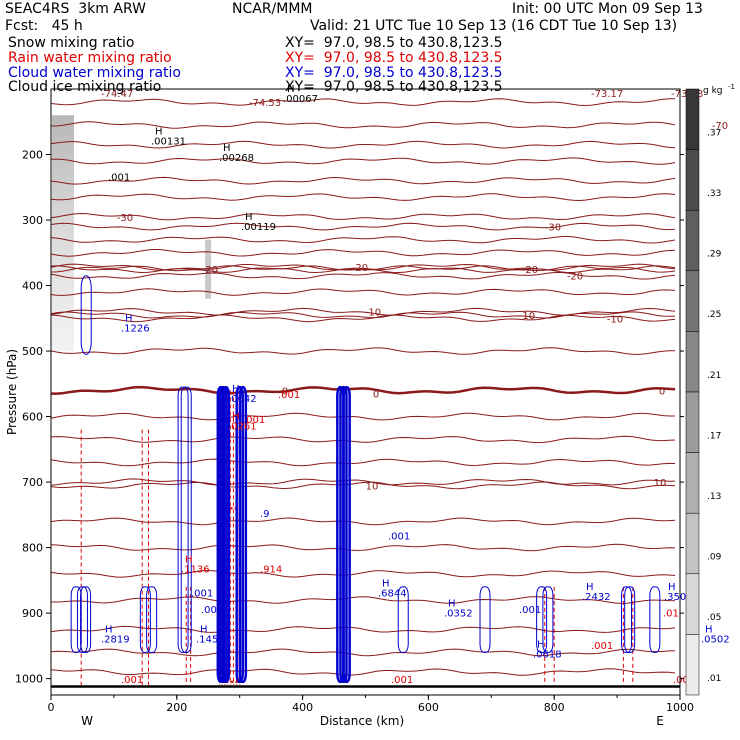  Describe the element at coordinates (32, 613) in the screenshot. I see `y-tick-label: 900` at that location.